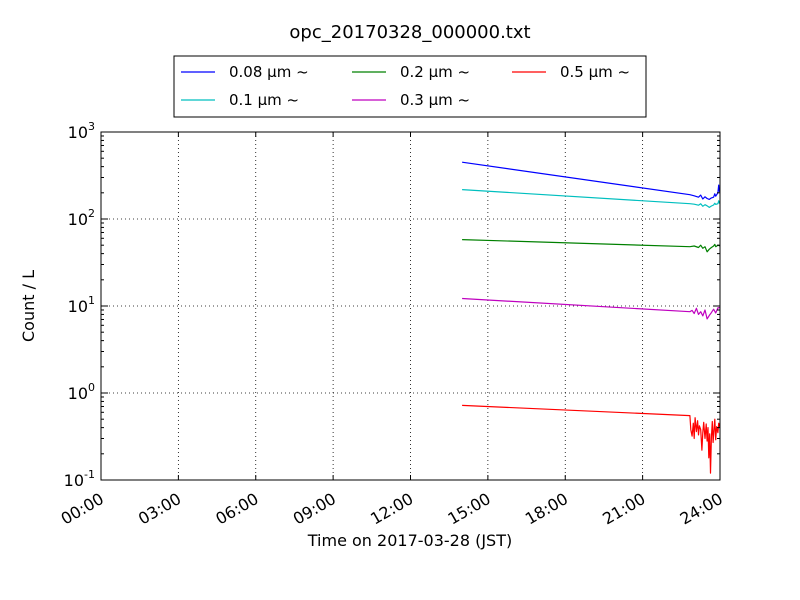 This screenshot has width=800, height=600. Describe the element at coordinates (264, 100) in the screenshot. I see `legend-label-1: 0.1 μm ~` at that location.